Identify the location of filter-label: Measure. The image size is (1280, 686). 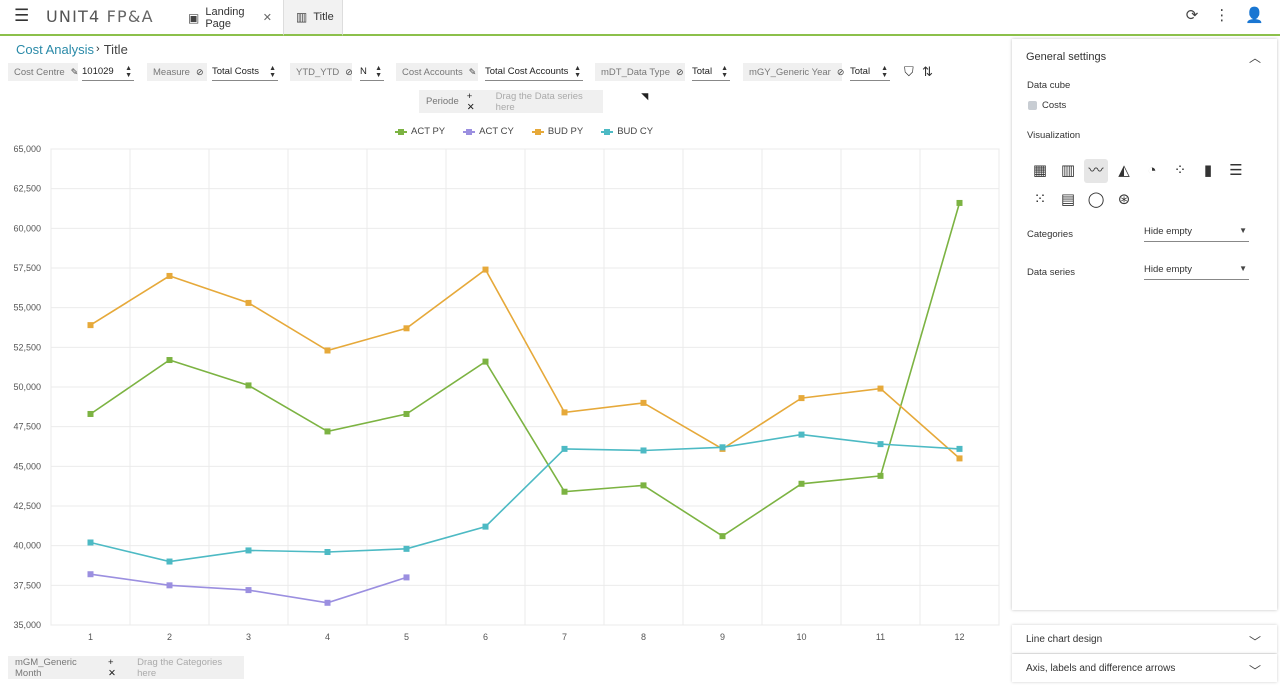
(171, 72).